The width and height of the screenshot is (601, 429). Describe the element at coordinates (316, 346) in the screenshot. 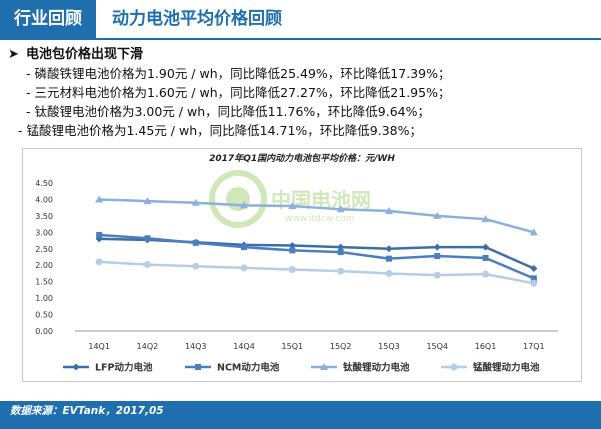

I see `x-axis: 14Q1 14Q2 14Q3 14Q4 15Q1 15Q2 15Q3 15Q4 16Q1 17Q1` at that location.